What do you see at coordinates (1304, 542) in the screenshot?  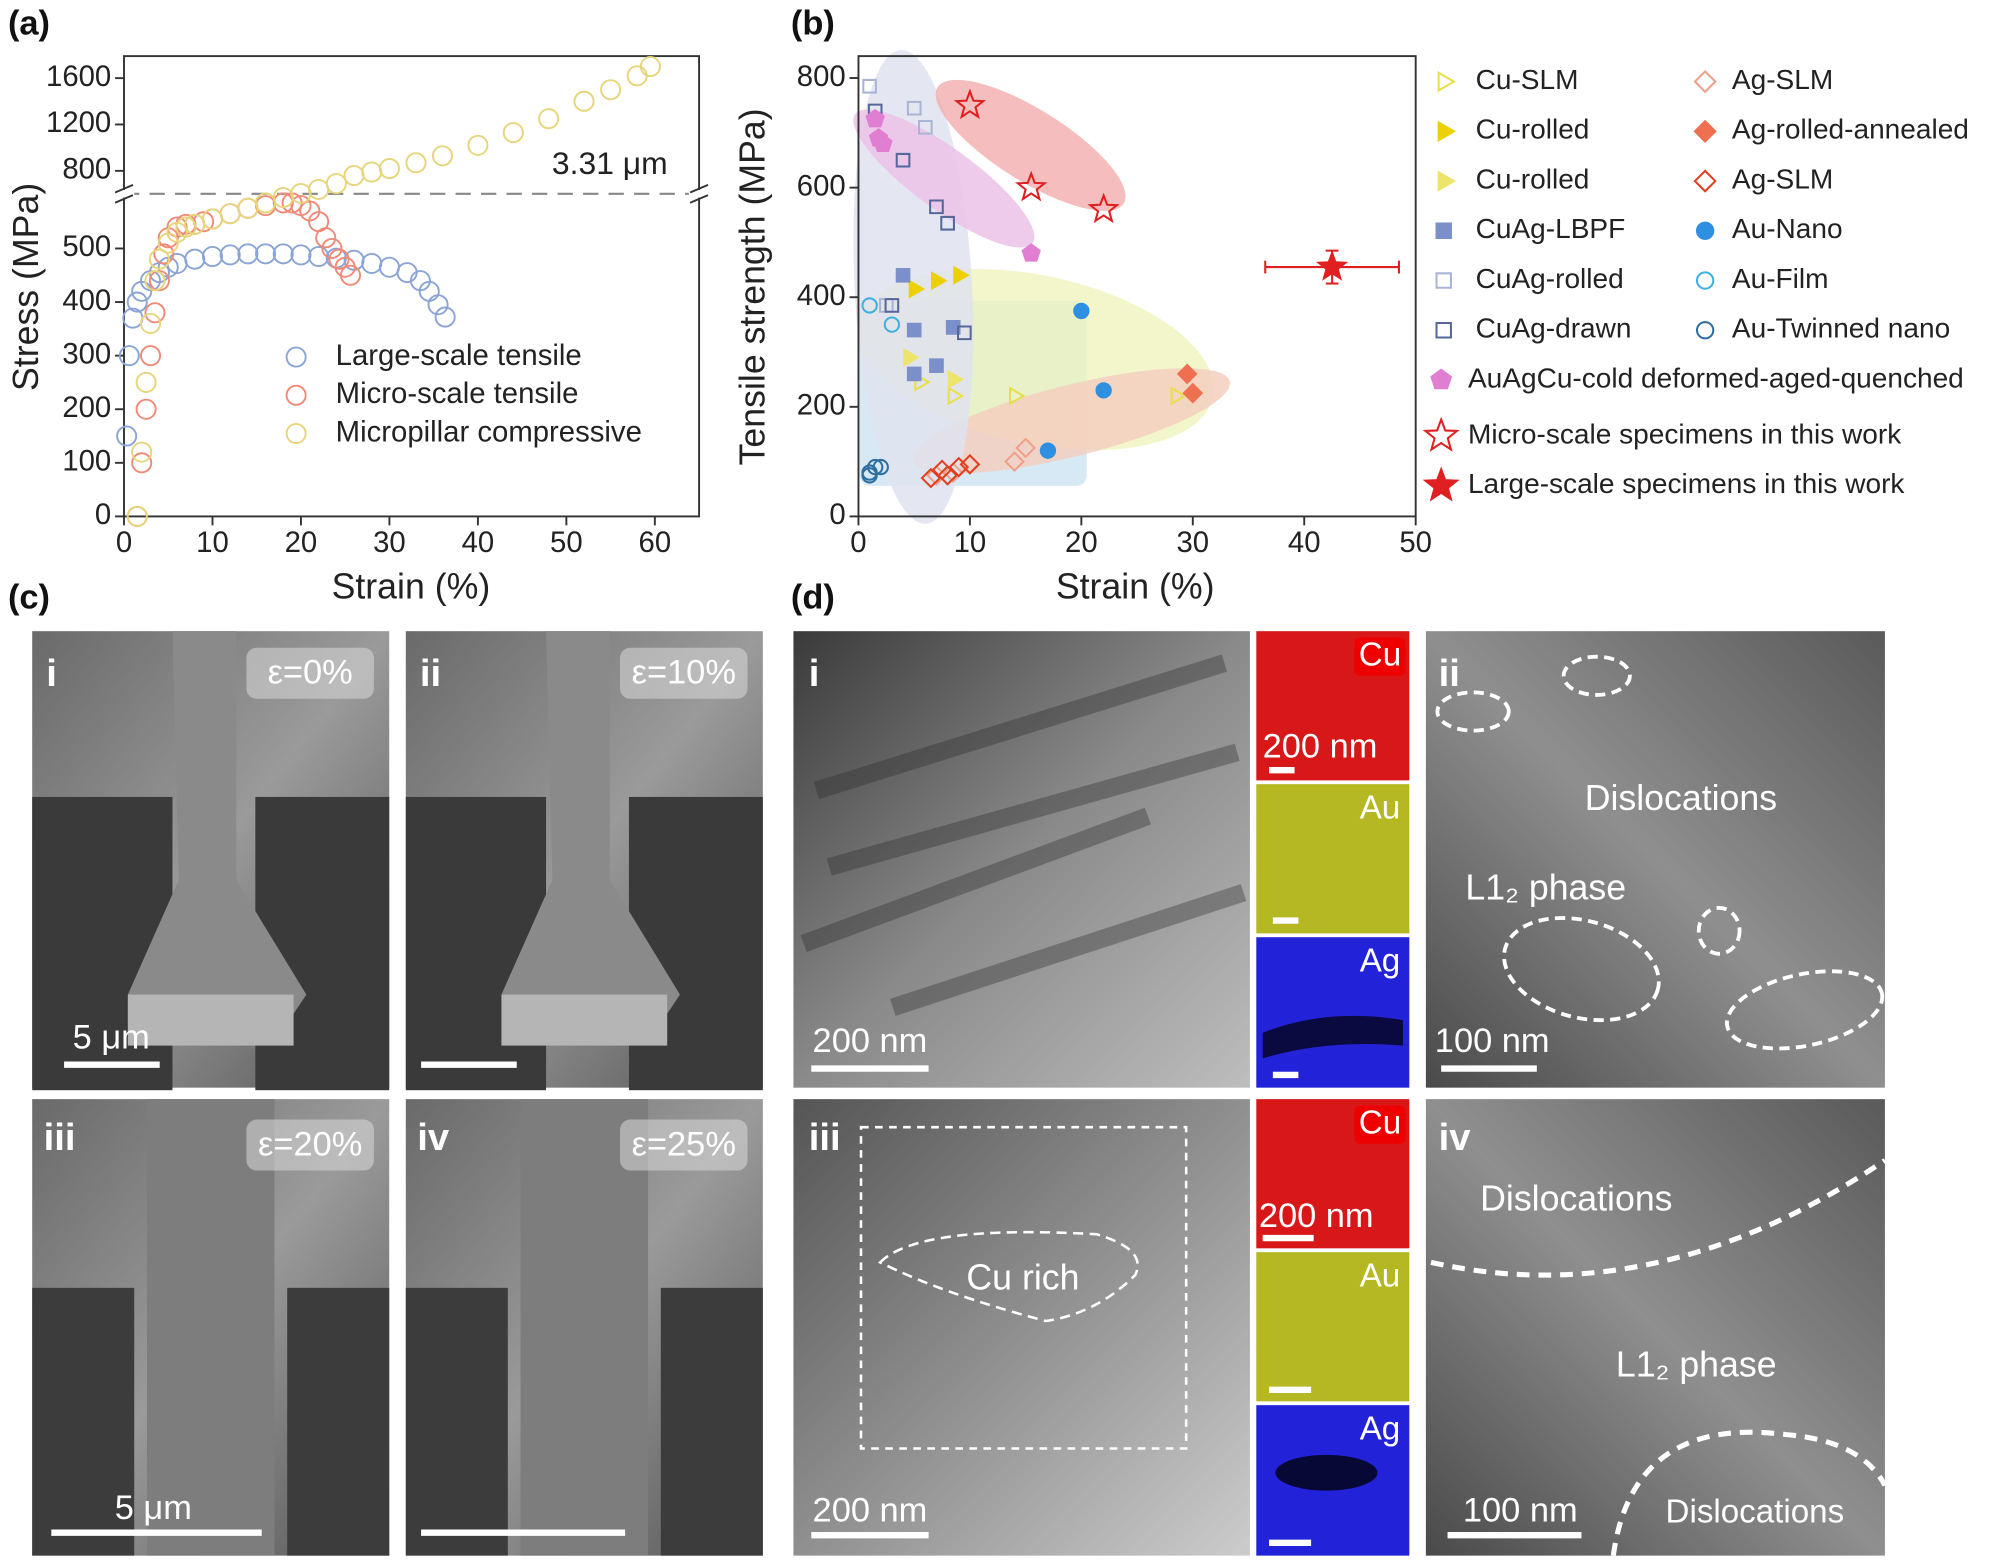 I see `x-tick-label: 40` at bounding box center [1304, 542].